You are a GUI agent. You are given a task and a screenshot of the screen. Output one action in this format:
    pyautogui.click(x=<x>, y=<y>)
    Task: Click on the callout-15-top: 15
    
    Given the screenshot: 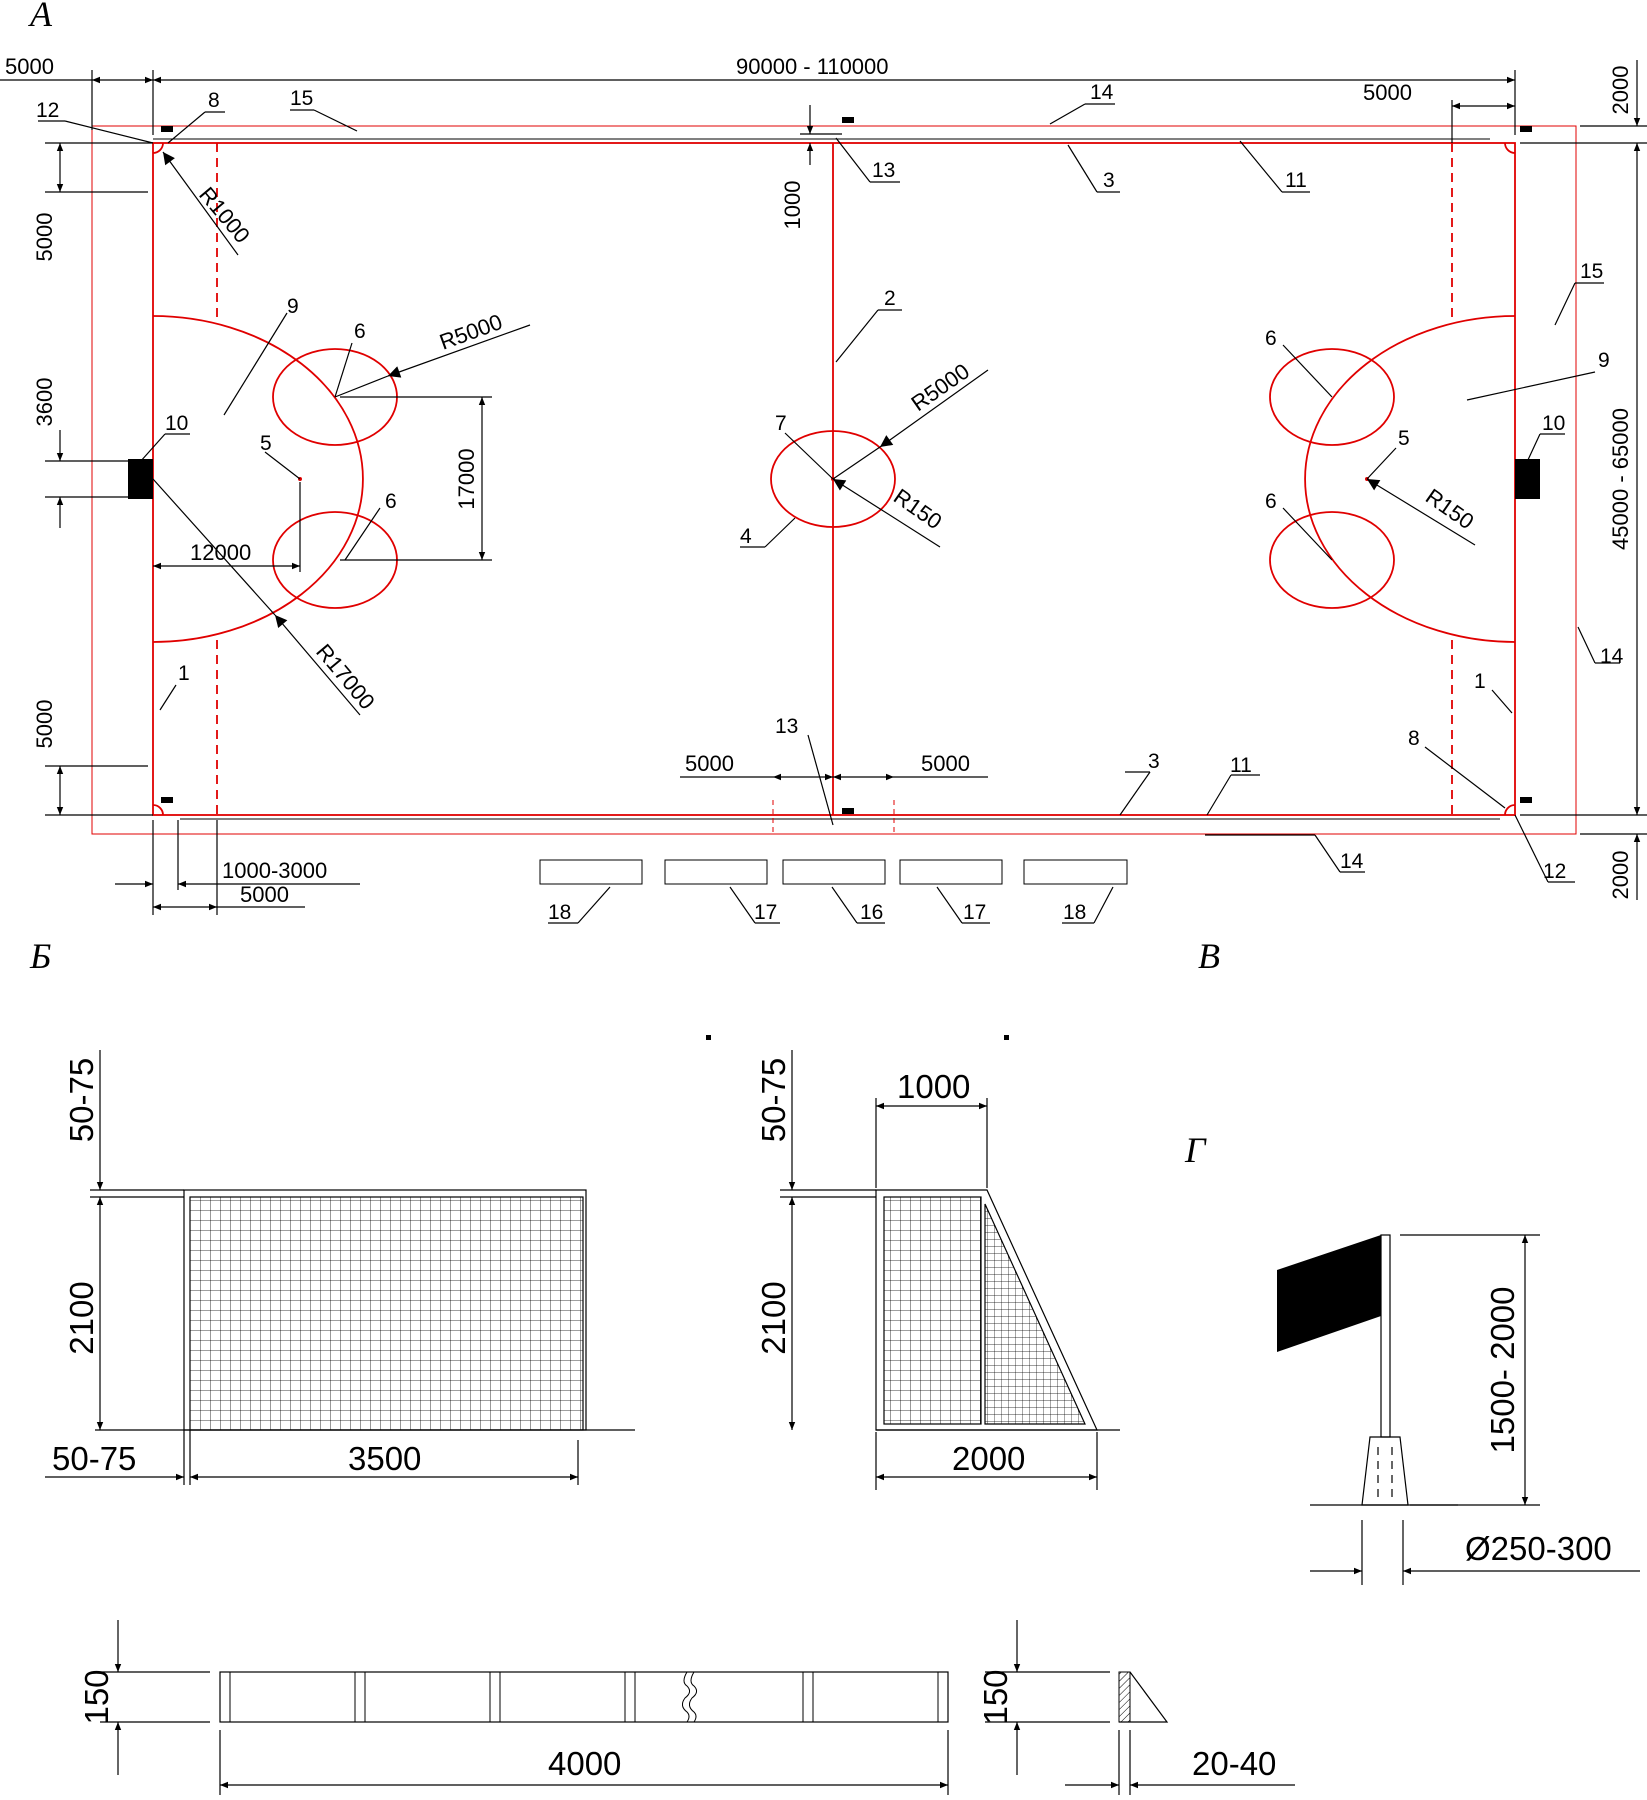 What is the action you would take?
    pyautogui.click(x=301, y=98)
    